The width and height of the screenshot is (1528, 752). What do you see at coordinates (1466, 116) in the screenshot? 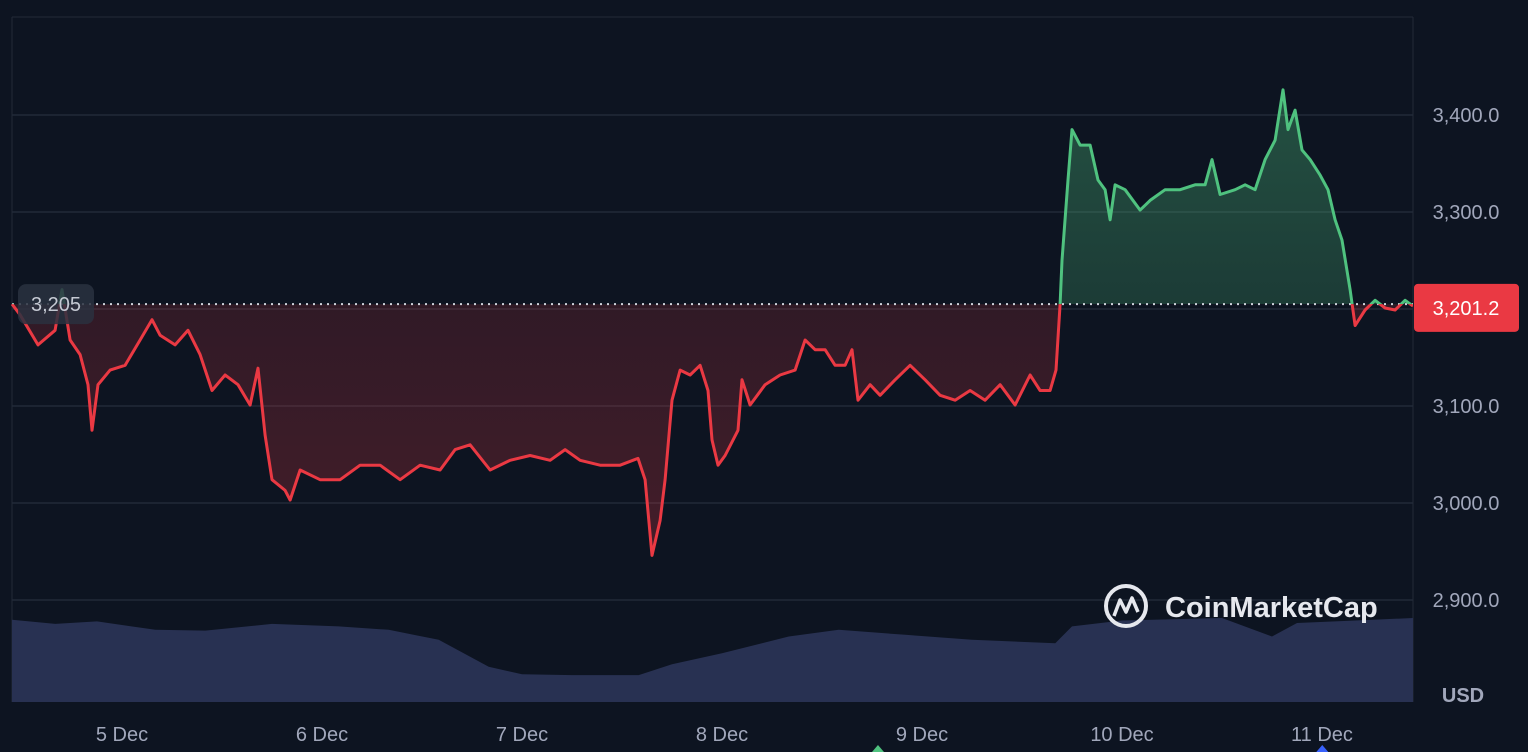
I see `y-tick-label: 3,400.0` at bounding box center [1466, 116].